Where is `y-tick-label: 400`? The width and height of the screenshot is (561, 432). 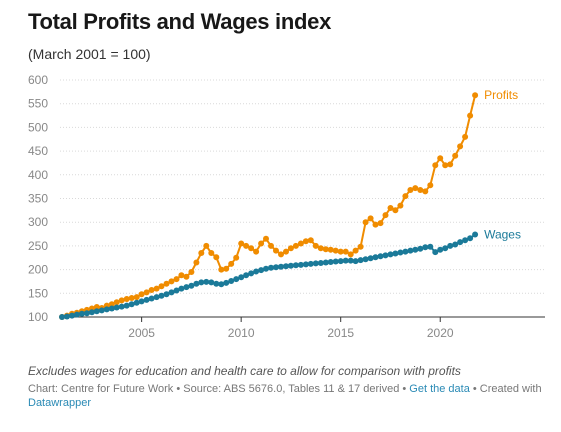
y-tick-label: 400 is located at coordinates (38, 175).